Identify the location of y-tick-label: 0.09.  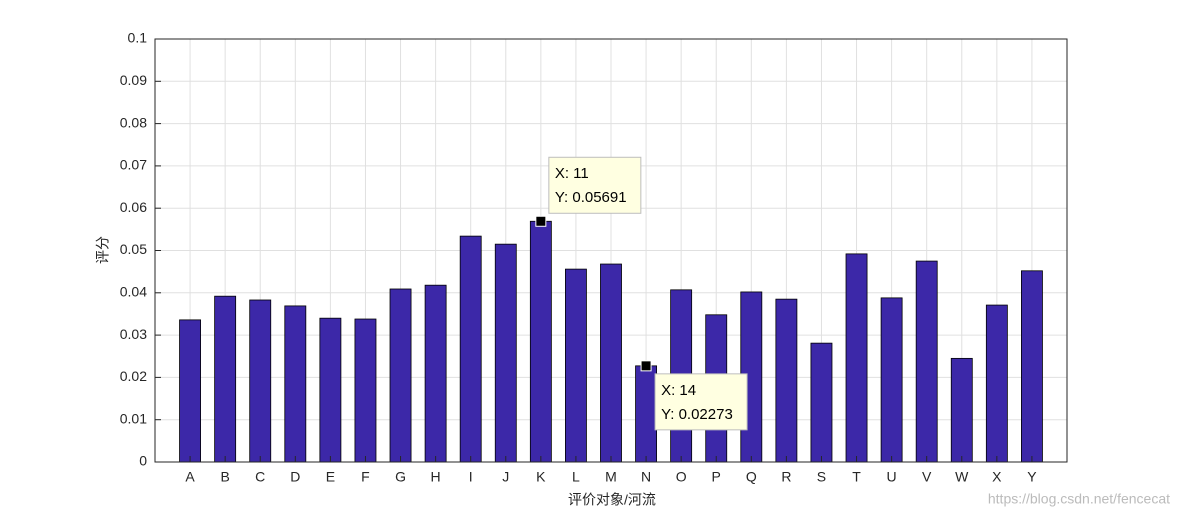
(133, 80).